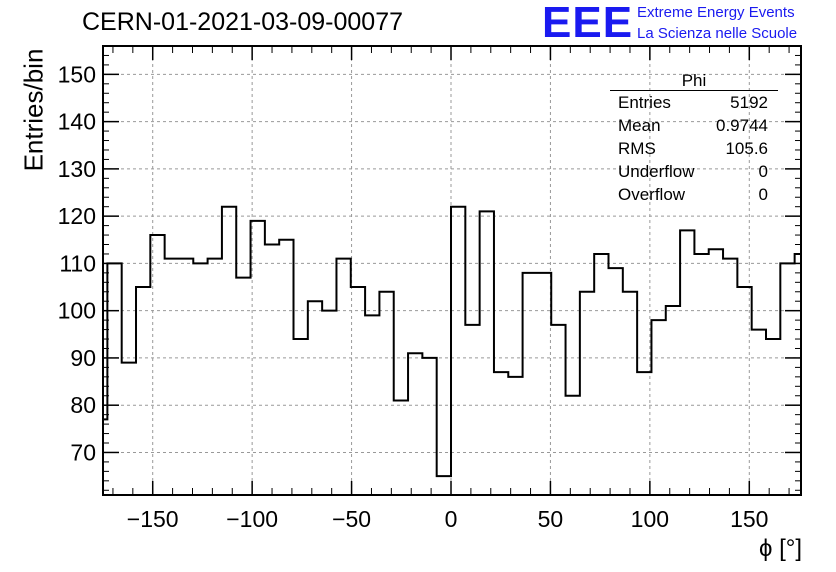 The image size is (836, 572). I want to click on stats-label: Underflow, so click(656, 171).